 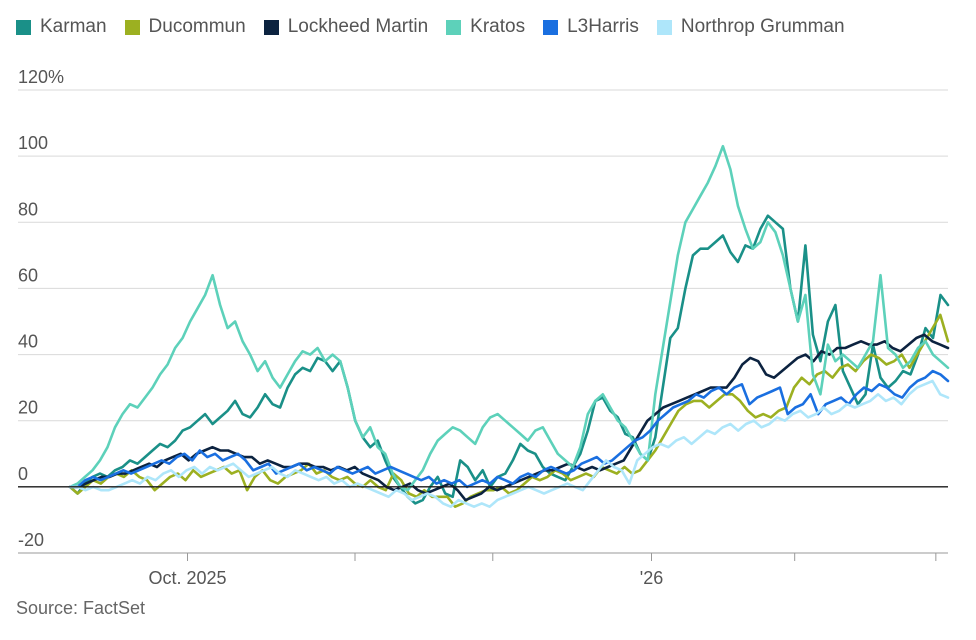 What do you see at coordinates (28, 408) in the screenshot?
I see `y-tick-label: 20` at bounding box center [28, 408].